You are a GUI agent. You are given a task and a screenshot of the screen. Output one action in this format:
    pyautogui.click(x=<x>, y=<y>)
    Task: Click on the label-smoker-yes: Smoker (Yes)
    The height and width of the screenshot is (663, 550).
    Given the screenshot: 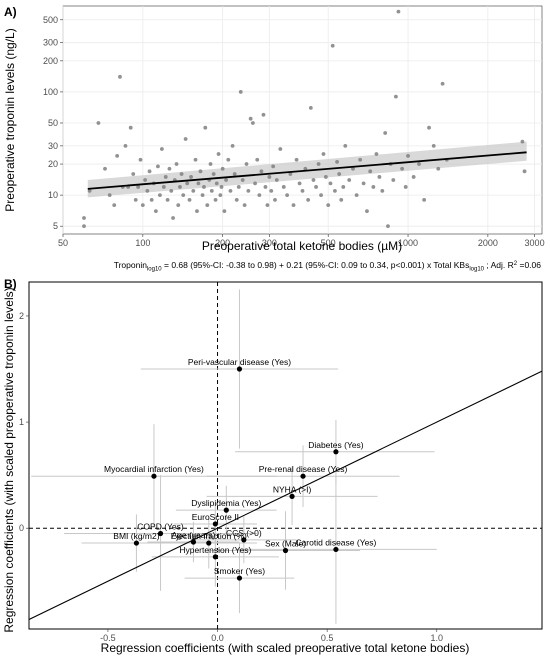 What is the action you would take?
    pyautogui.click(x=239, y=571)
    